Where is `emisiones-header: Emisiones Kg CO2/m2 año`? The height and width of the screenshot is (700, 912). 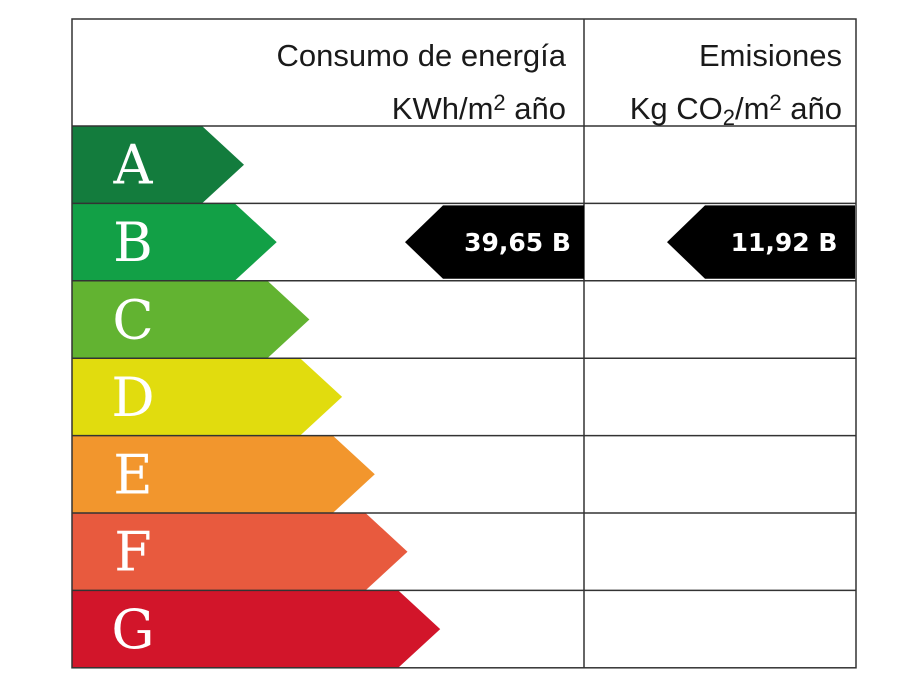
emisiones-header: Emisiones Kg CO2/m2 año is located at coordinates (716, 86).